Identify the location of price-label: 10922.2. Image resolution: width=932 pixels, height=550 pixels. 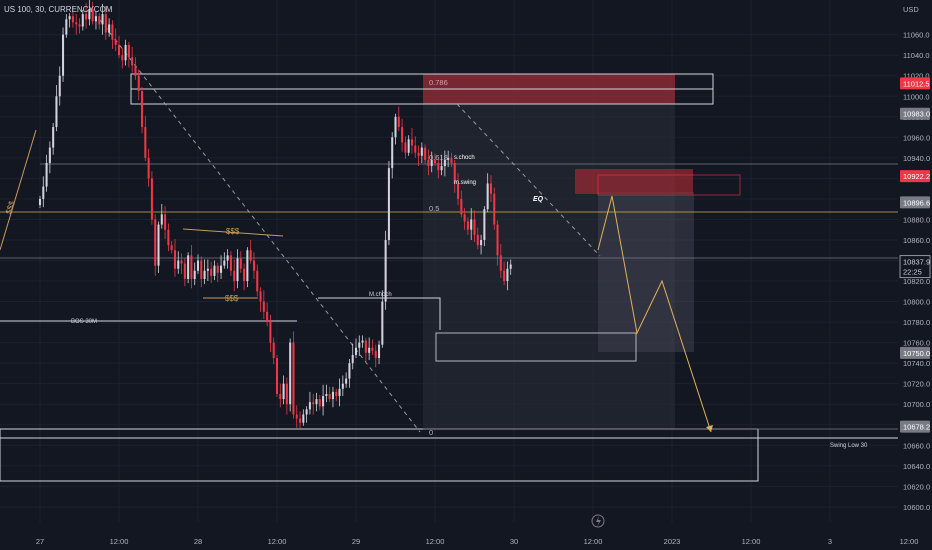
(915, 176).